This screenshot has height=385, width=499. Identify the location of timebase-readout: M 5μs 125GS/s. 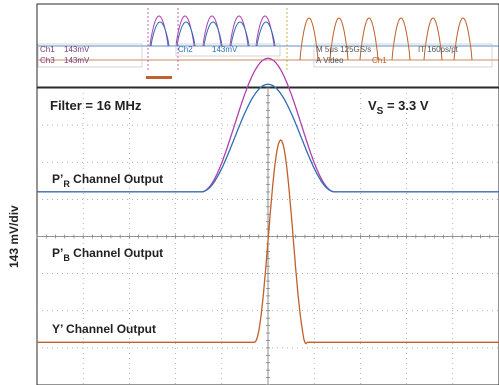
(343, 49).